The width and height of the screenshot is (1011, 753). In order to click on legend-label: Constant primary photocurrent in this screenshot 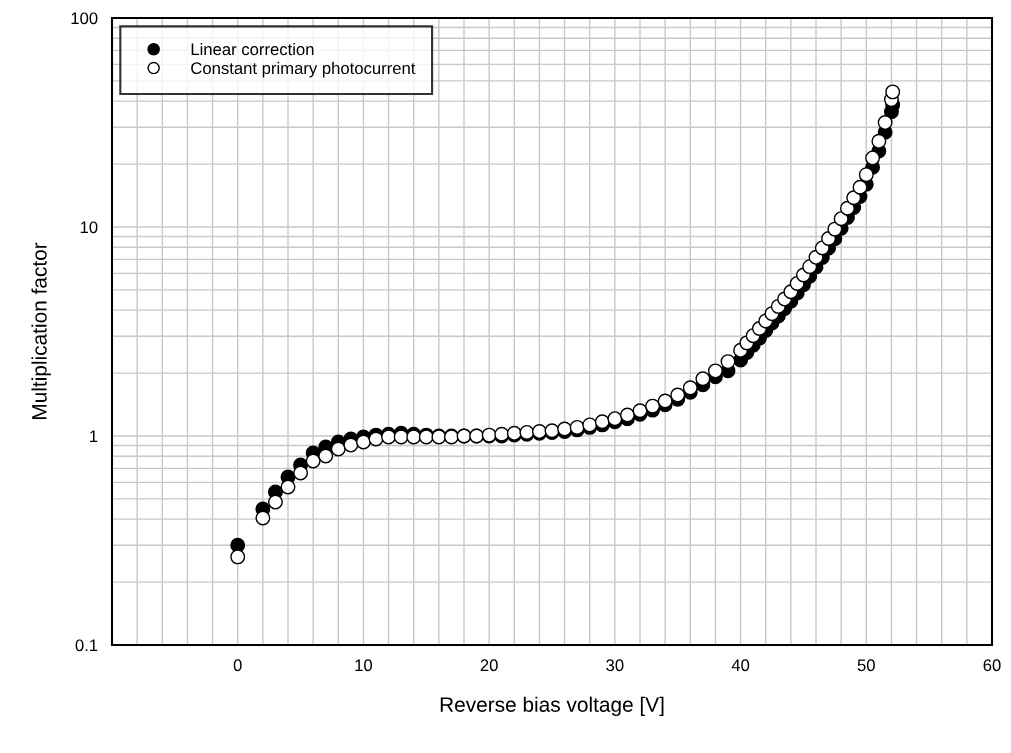, I will do `click(303, 69)`.